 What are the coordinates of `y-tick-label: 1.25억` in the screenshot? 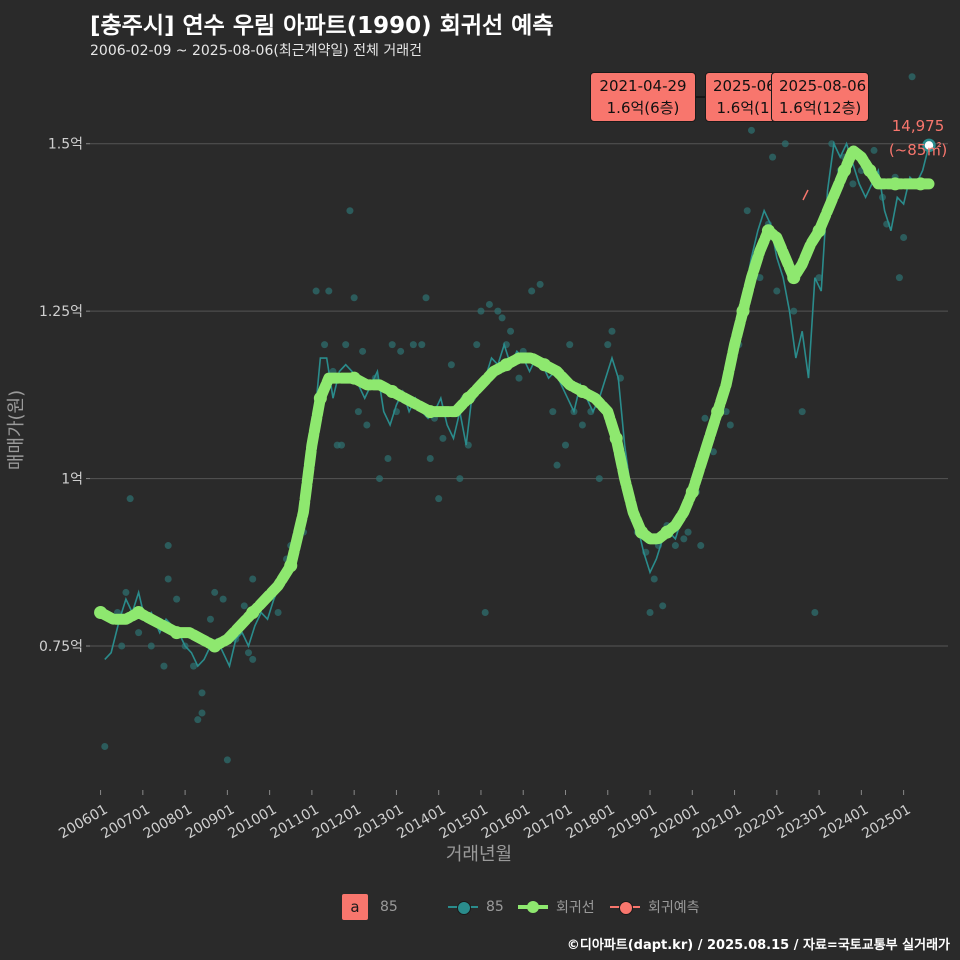 It's located at (61, 312).